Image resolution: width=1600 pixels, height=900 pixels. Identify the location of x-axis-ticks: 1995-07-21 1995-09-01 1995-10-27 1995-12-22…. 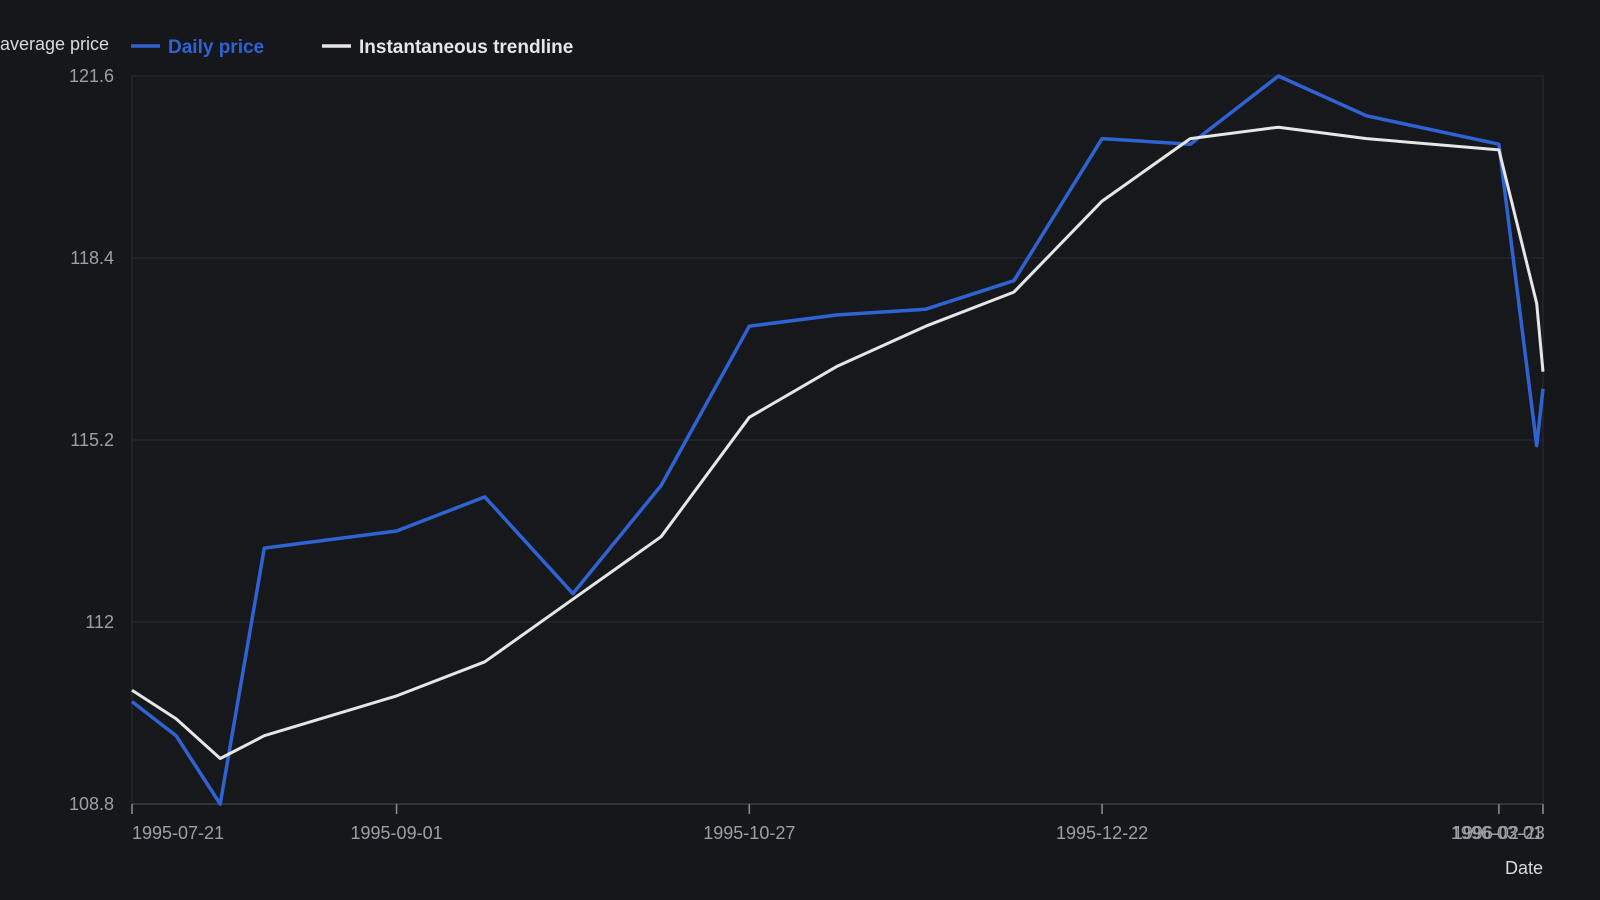
(838, 823).